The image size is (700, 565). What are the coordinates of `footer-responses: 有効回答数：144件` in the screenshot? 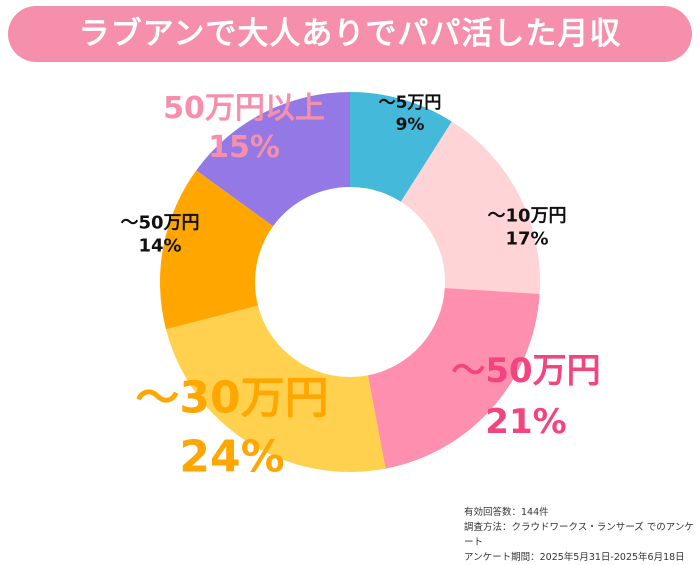 It's located at (506, 512).